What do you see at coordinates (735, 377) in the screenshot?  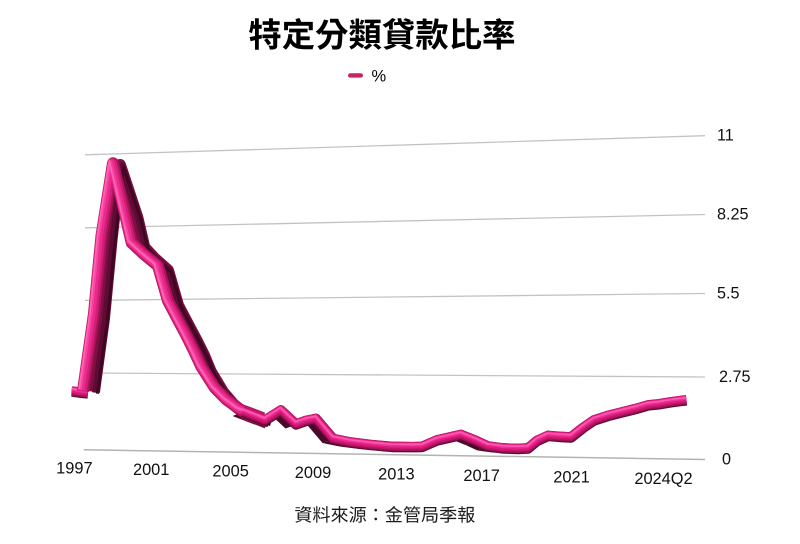 I see `svg-text: 2.75` at bounding box center [735, 377].